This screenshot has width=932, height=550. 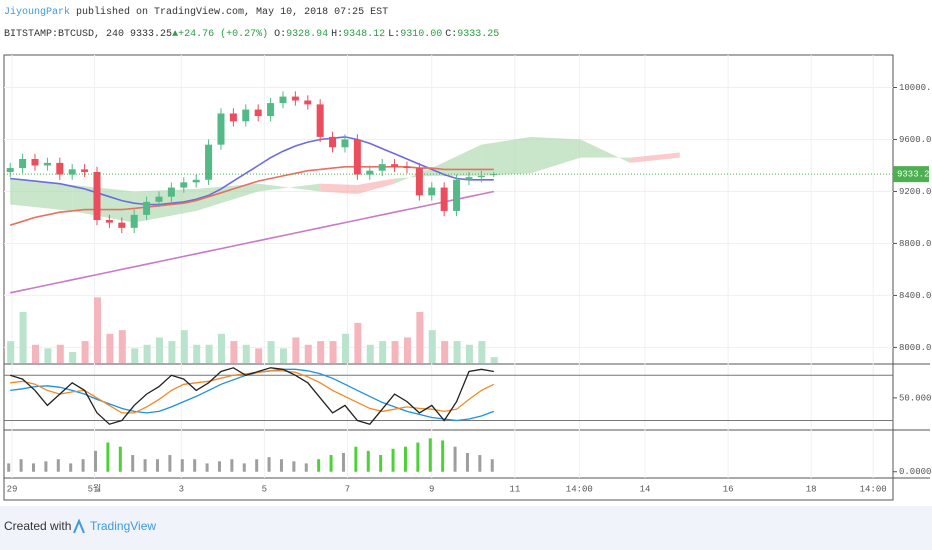 What do you see at coordinates (514, 489) in the screenshot?
I see `x-tick-label: 11` at bounding box center [514, 489].